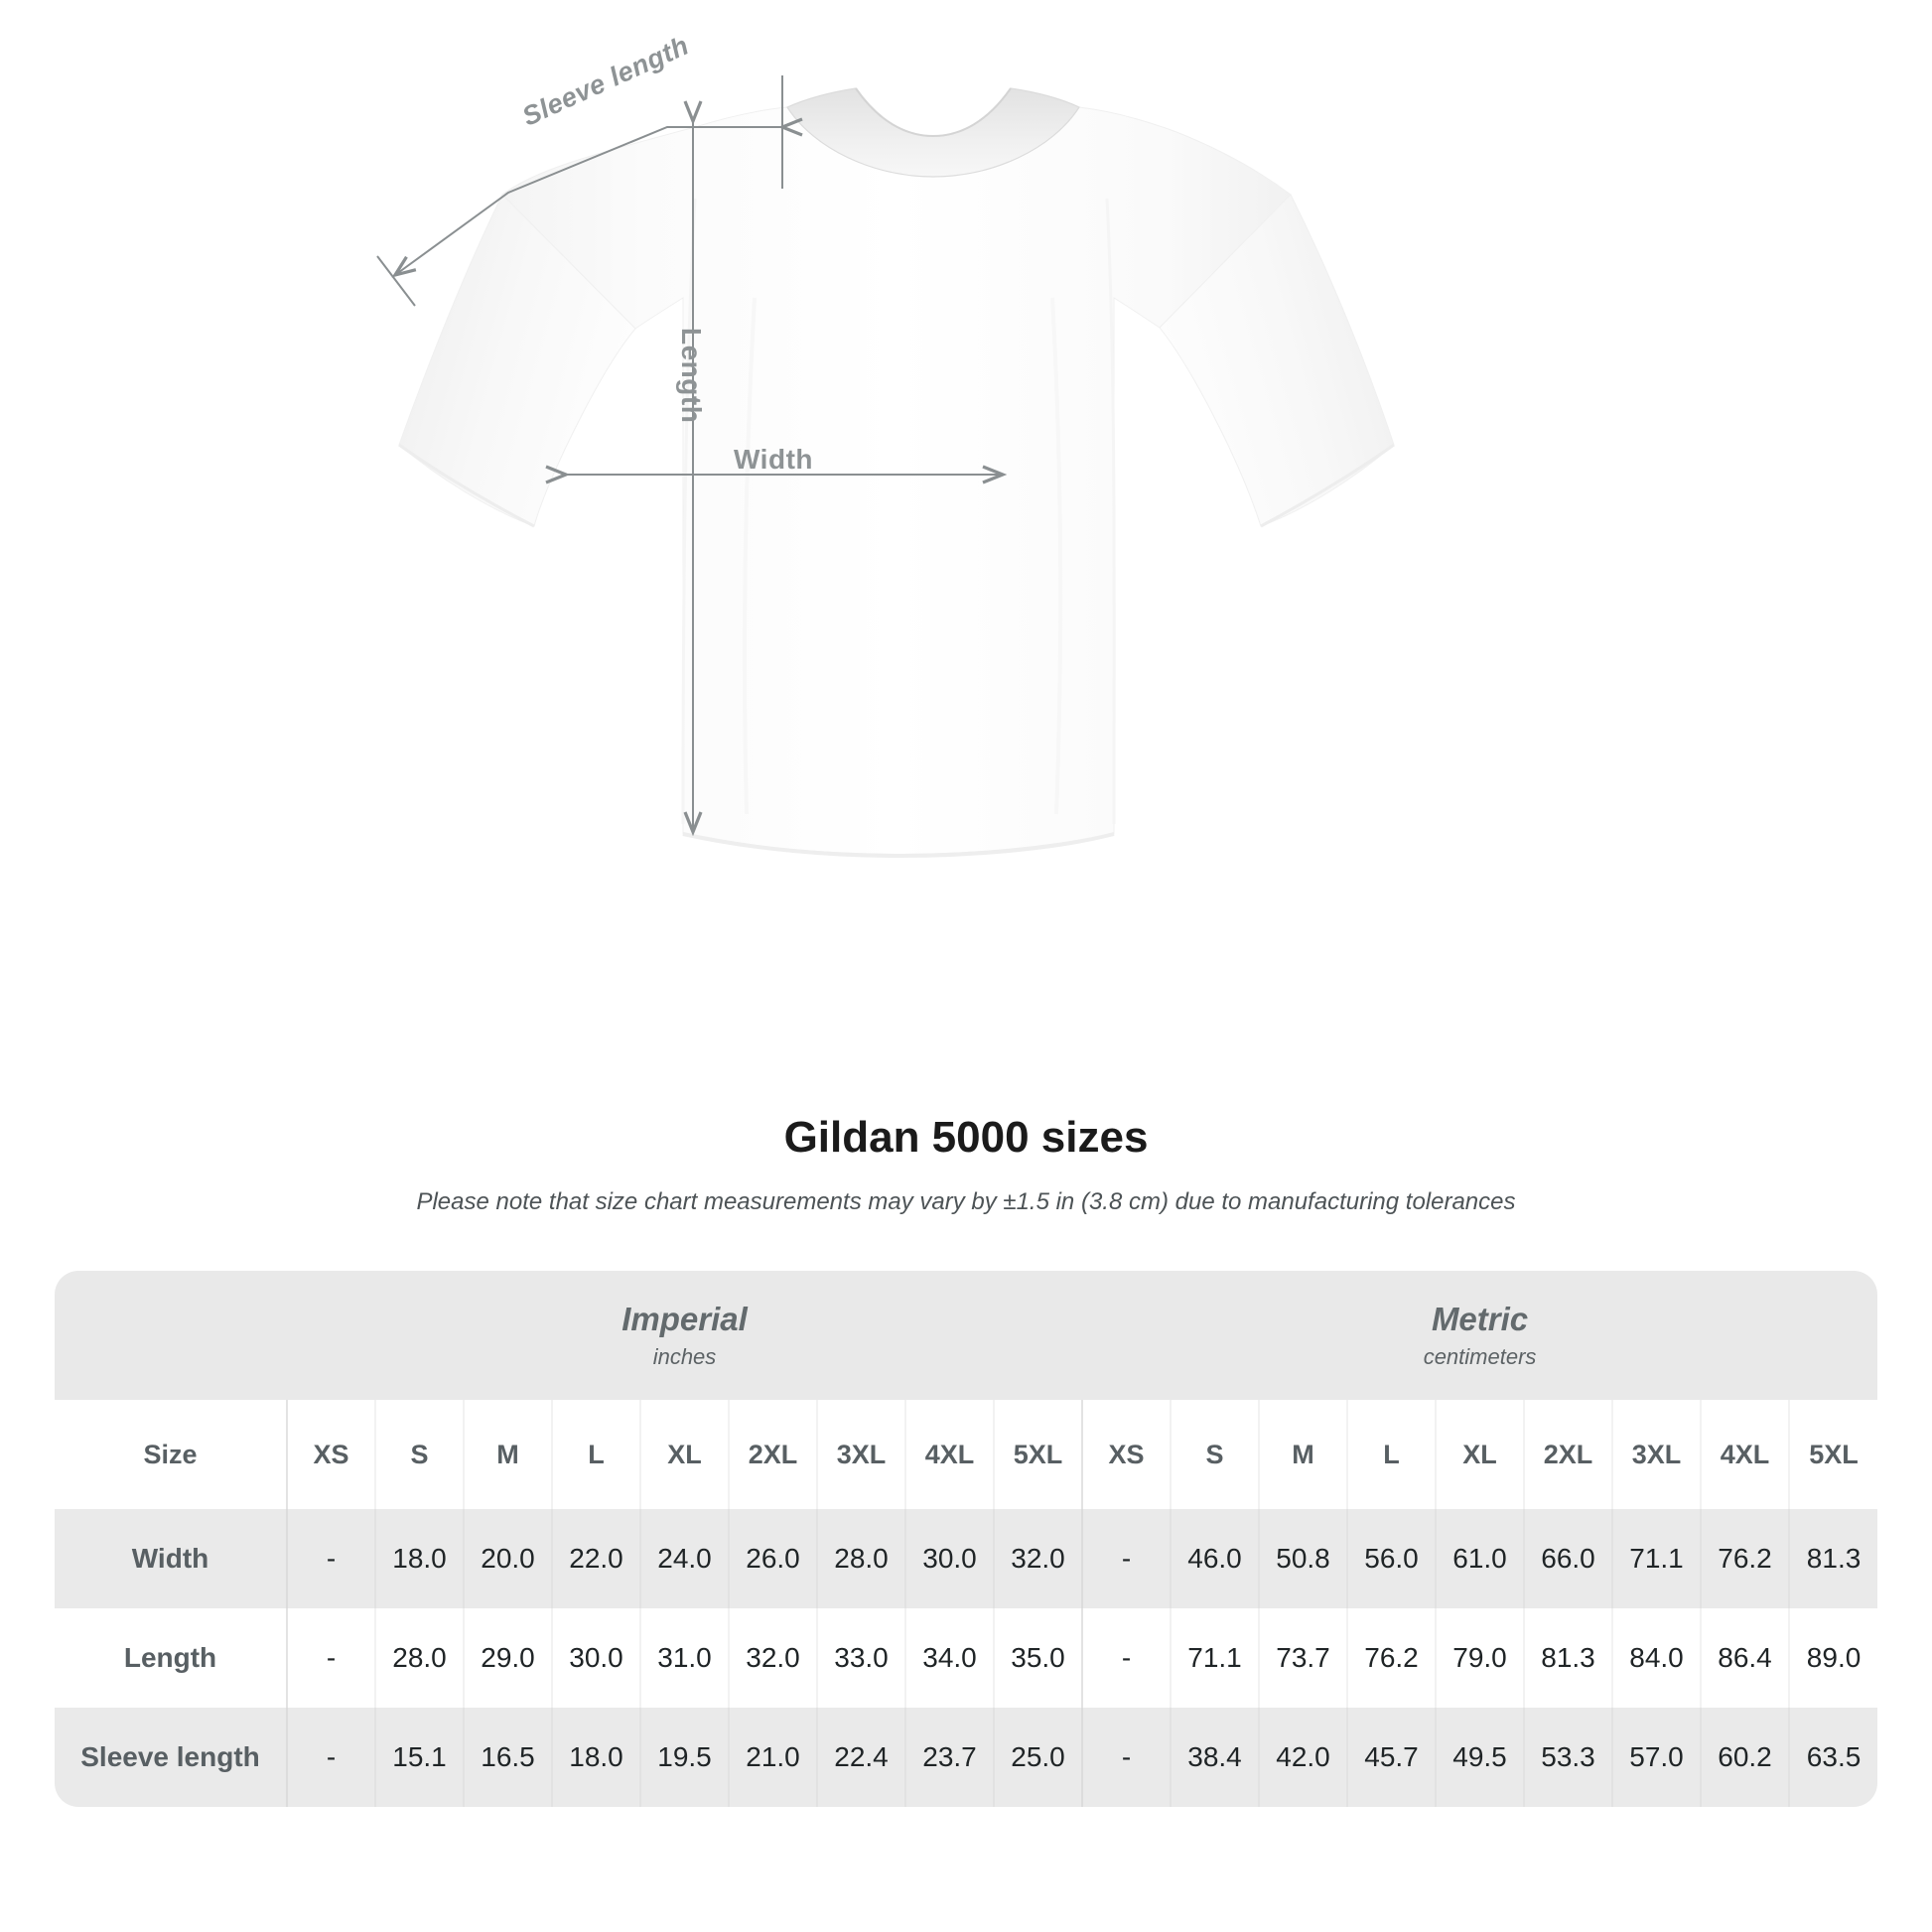 The image size is (1932, 1932). I want to click on cell-width-imperial-5xl: 32.0, so click(1037, 1558).